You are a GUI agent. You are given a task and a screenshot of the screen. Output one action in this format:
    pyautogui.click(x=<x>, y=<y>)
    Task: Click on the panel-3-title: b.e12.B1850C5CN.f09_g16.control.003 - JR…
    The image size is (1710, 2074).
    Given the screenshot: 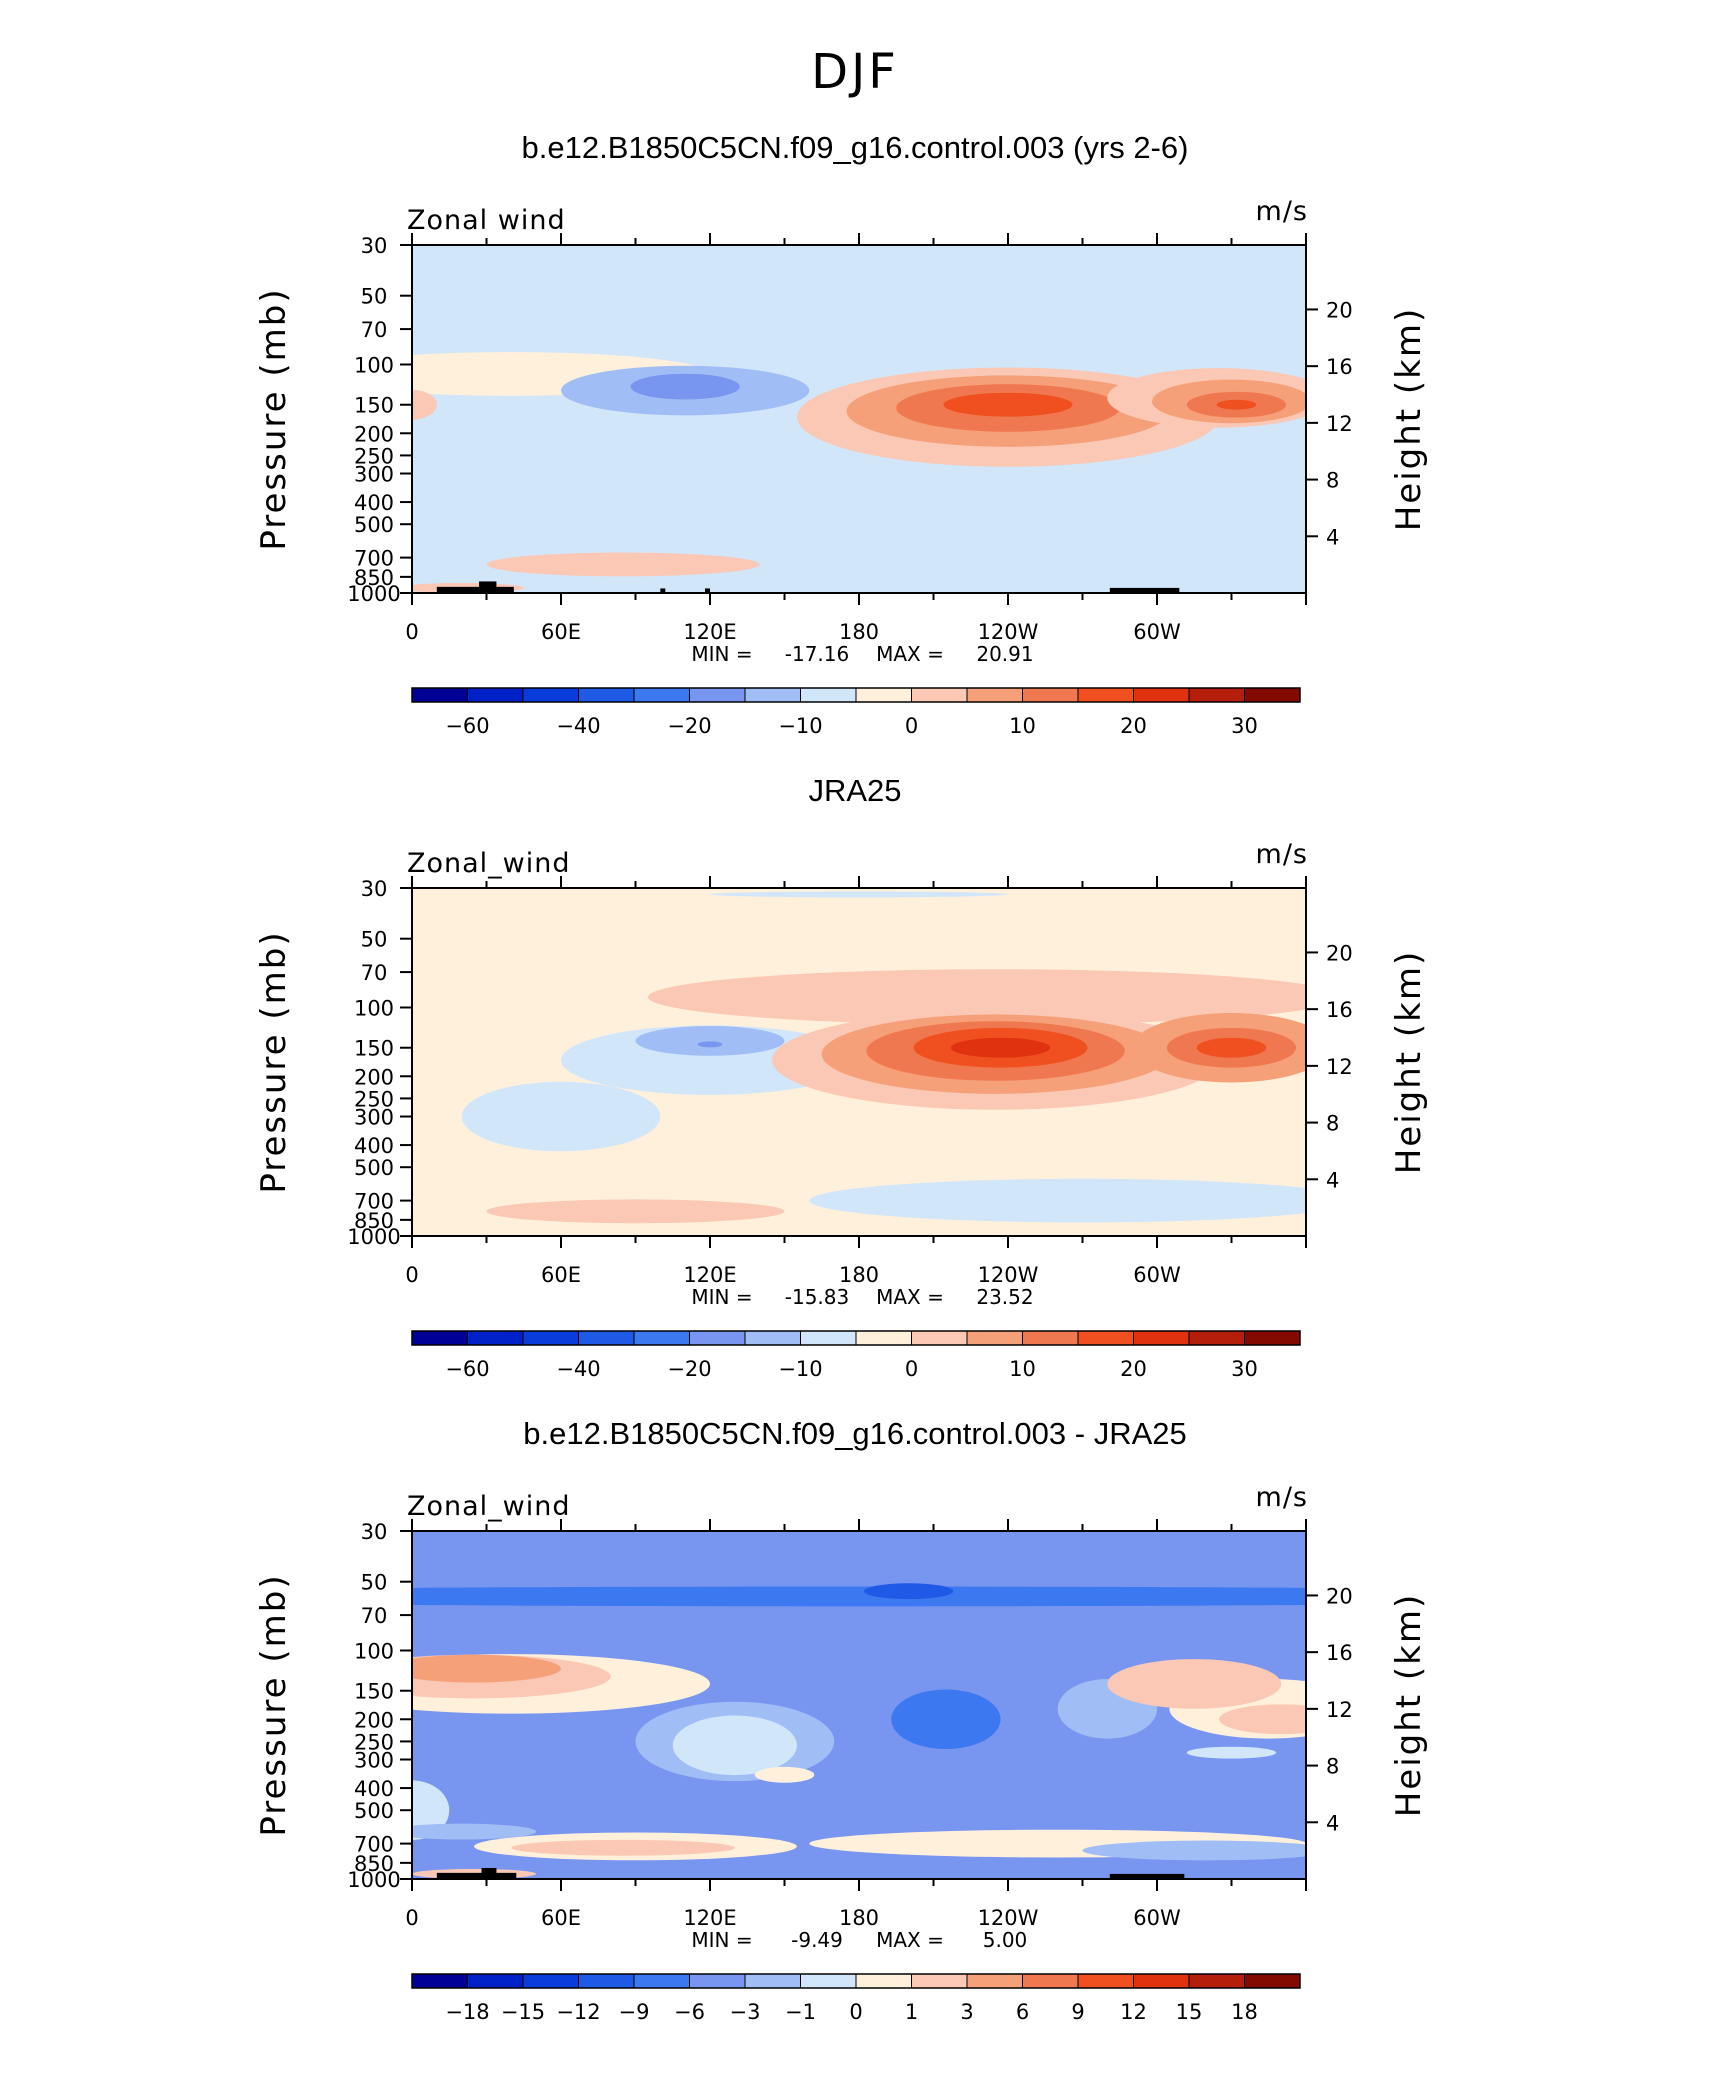 What is the action you would take?
    pyautogui.click(x=855, y=1433)
    